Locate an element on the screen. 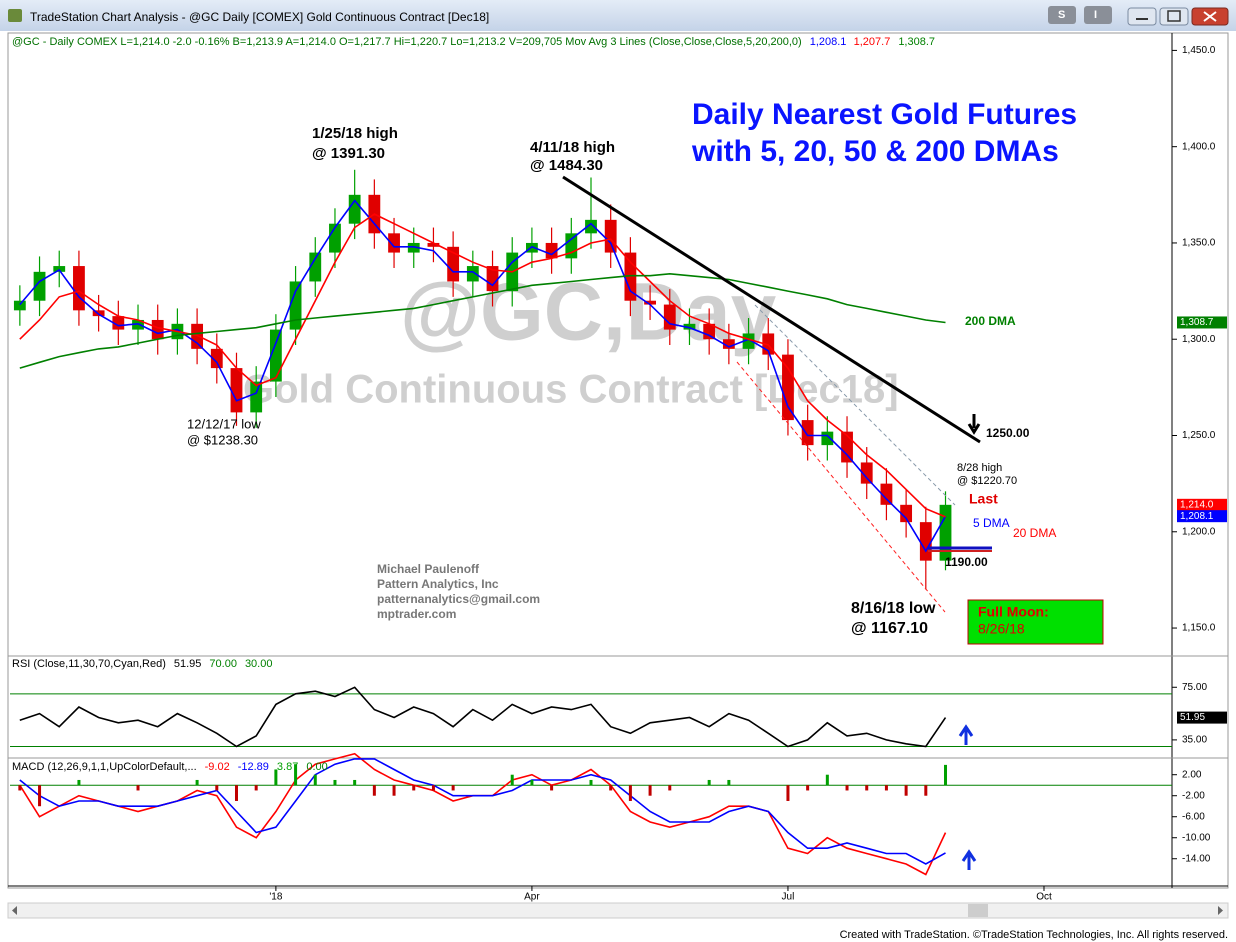 This screenshot has width=1236, height=942. x-tick-label: Apr is located at coordinates (532, 897).